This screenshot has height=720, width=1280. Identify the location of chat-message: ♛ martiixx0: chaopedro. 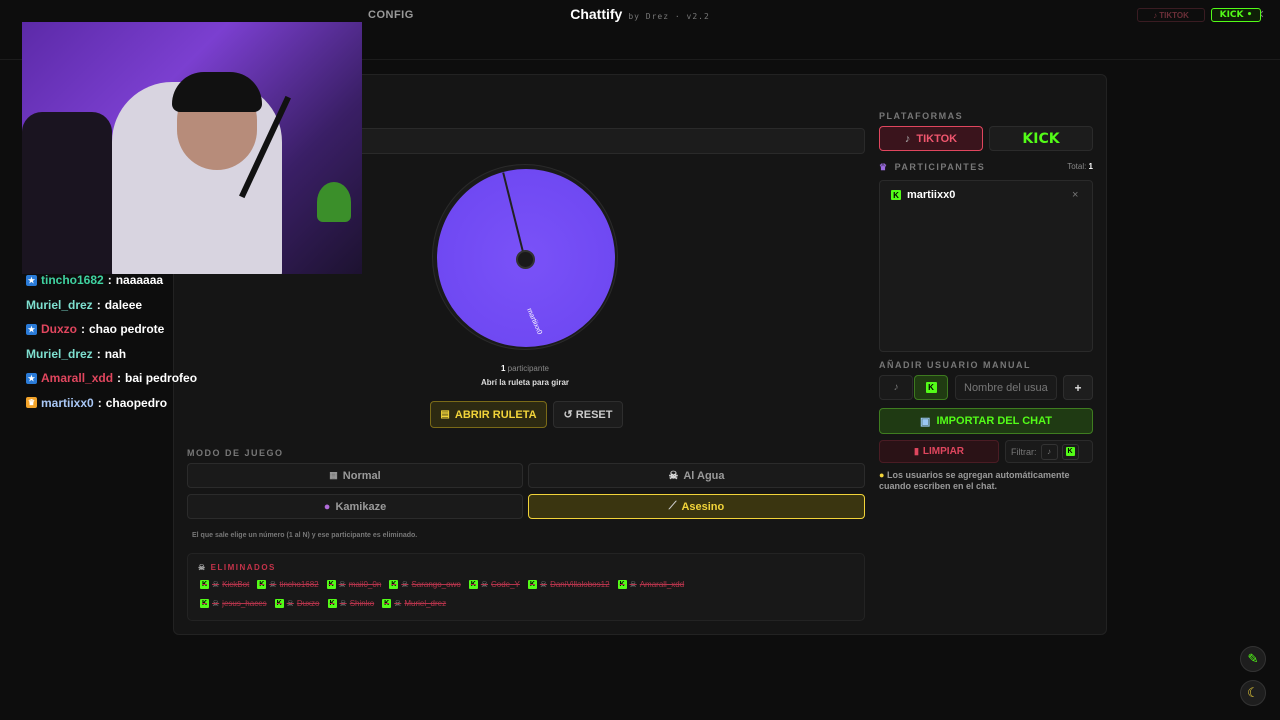
(111, 403).